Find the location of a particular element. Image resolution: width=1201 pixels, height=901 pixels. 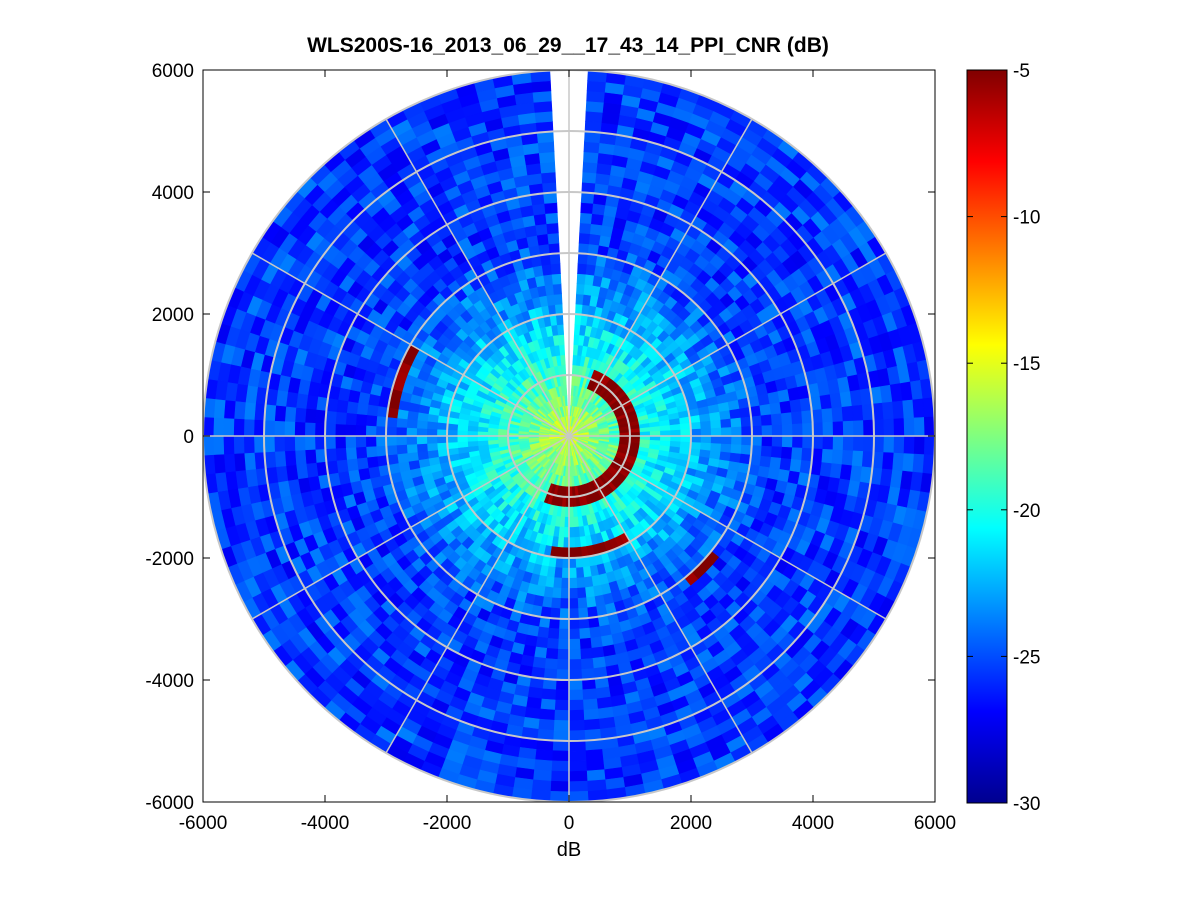

x-tick-label: 0 is located at coordinates (569, 823).